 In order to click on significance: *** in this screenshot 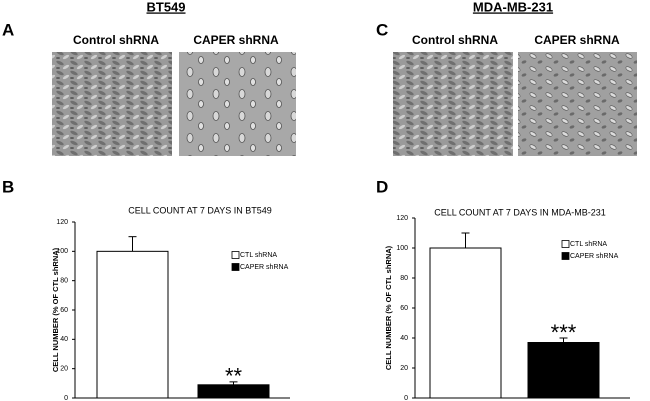, I will do `click(564, 332)`.